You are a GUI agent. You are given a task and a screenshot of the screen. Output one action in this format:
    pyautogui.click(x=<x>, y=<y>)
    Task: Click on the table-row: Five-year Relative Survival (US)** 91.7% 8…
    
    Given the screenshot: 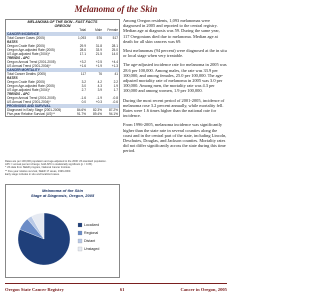 What is the action you would take?
    pyautogui.click(x=62, y=114)
    